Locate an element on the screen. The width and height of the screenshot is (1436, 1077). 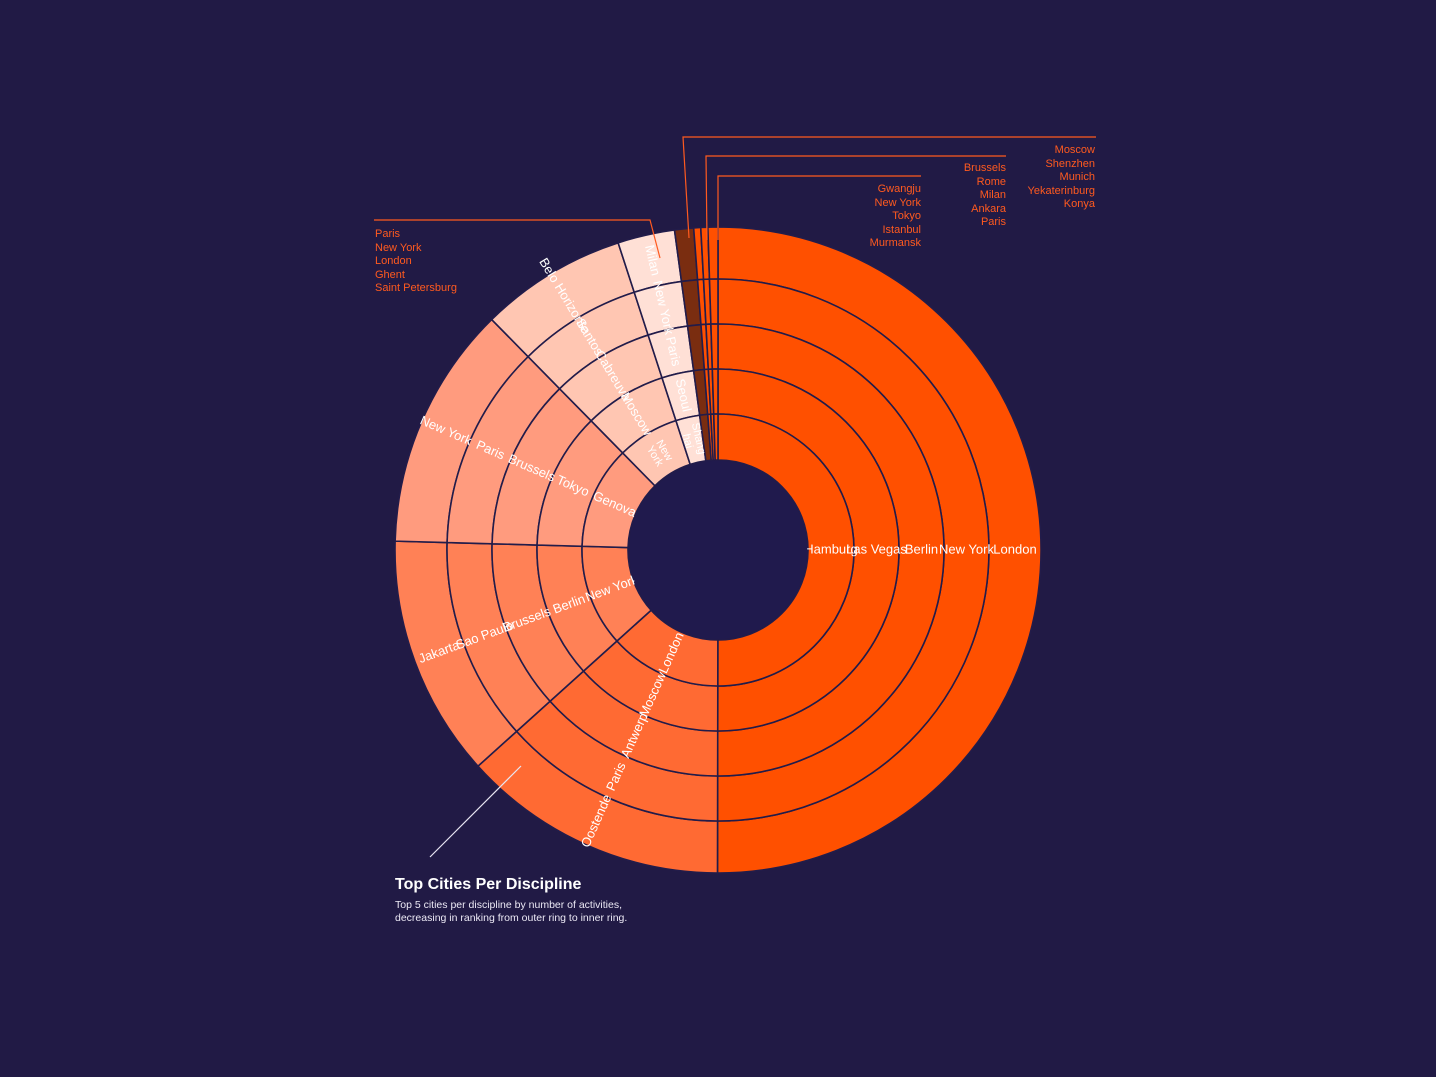
callout-city: Tokyo is located at coordinates (906, 216).